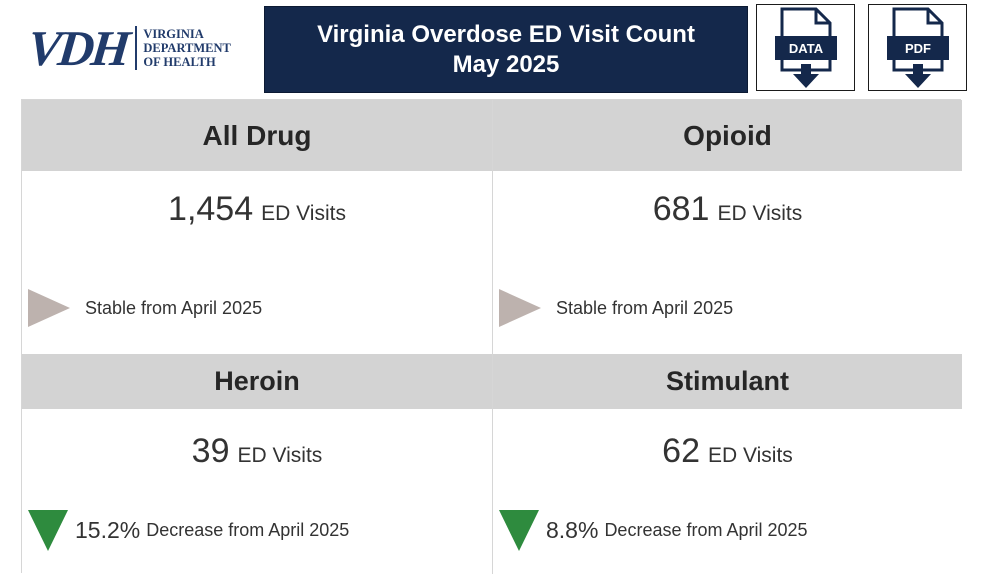 Image resolution: width=994 pixels, height=579 pixels. I want to click on visit-count-number: 1,454, so click(211, 209).